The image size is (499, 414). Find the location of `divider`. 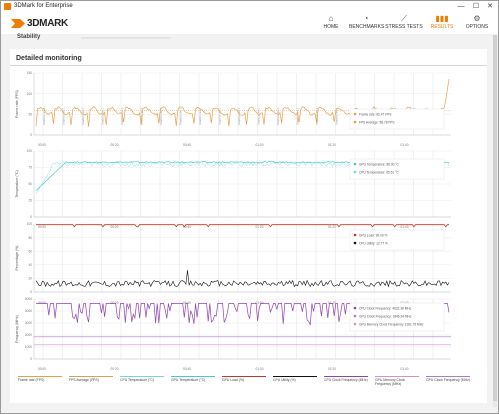

divider is located at coordinates (248, 65).